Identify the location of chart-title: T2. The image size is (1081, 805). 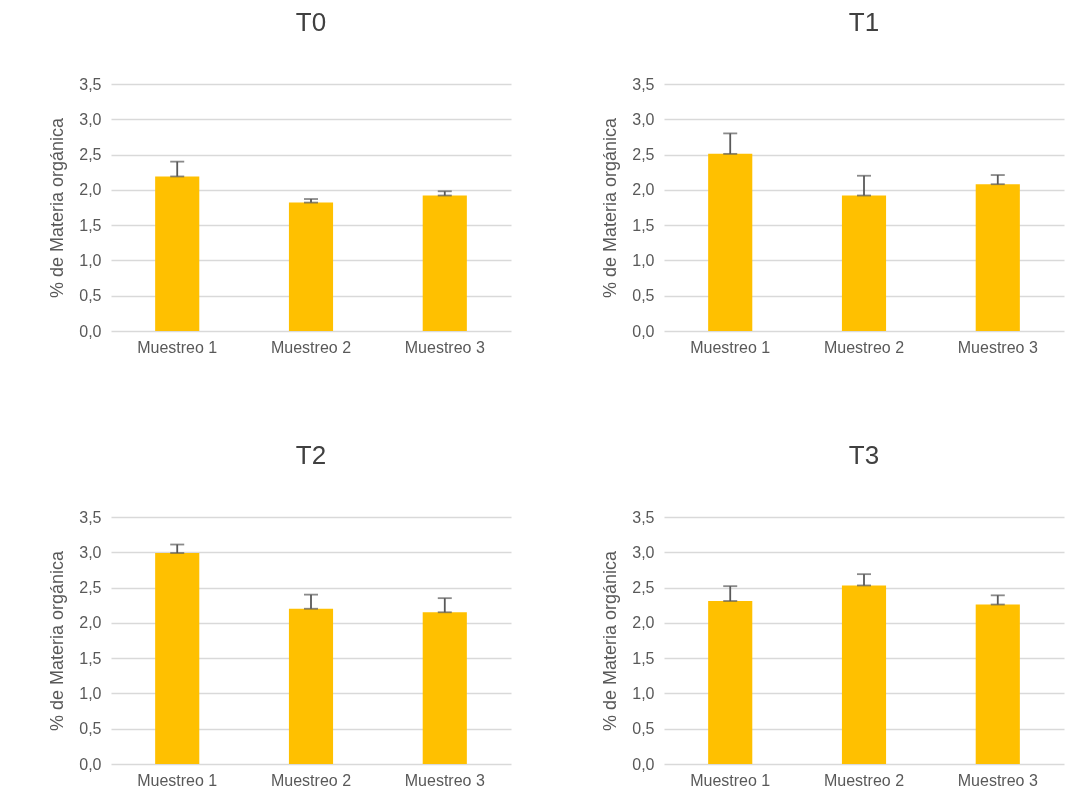
(311, 455).